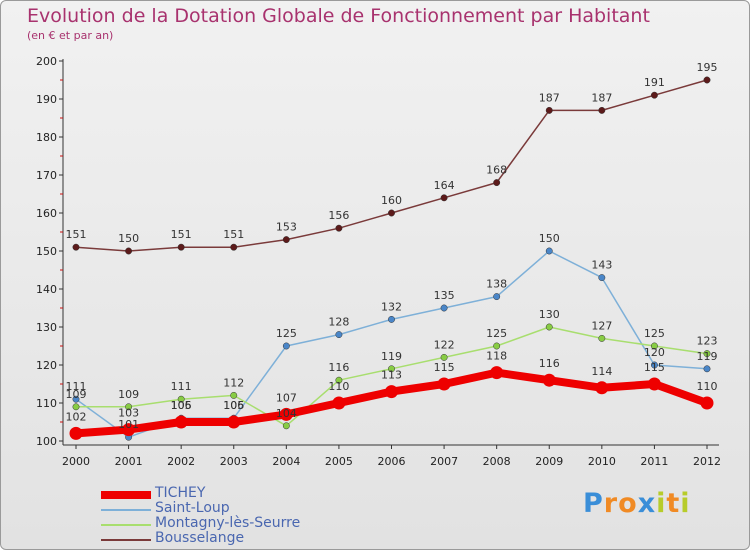  What do you see at coordinates (444, 295) in the screenshot?
I see `data-label-saint-loup: 135` at bounding box center [444, 295].